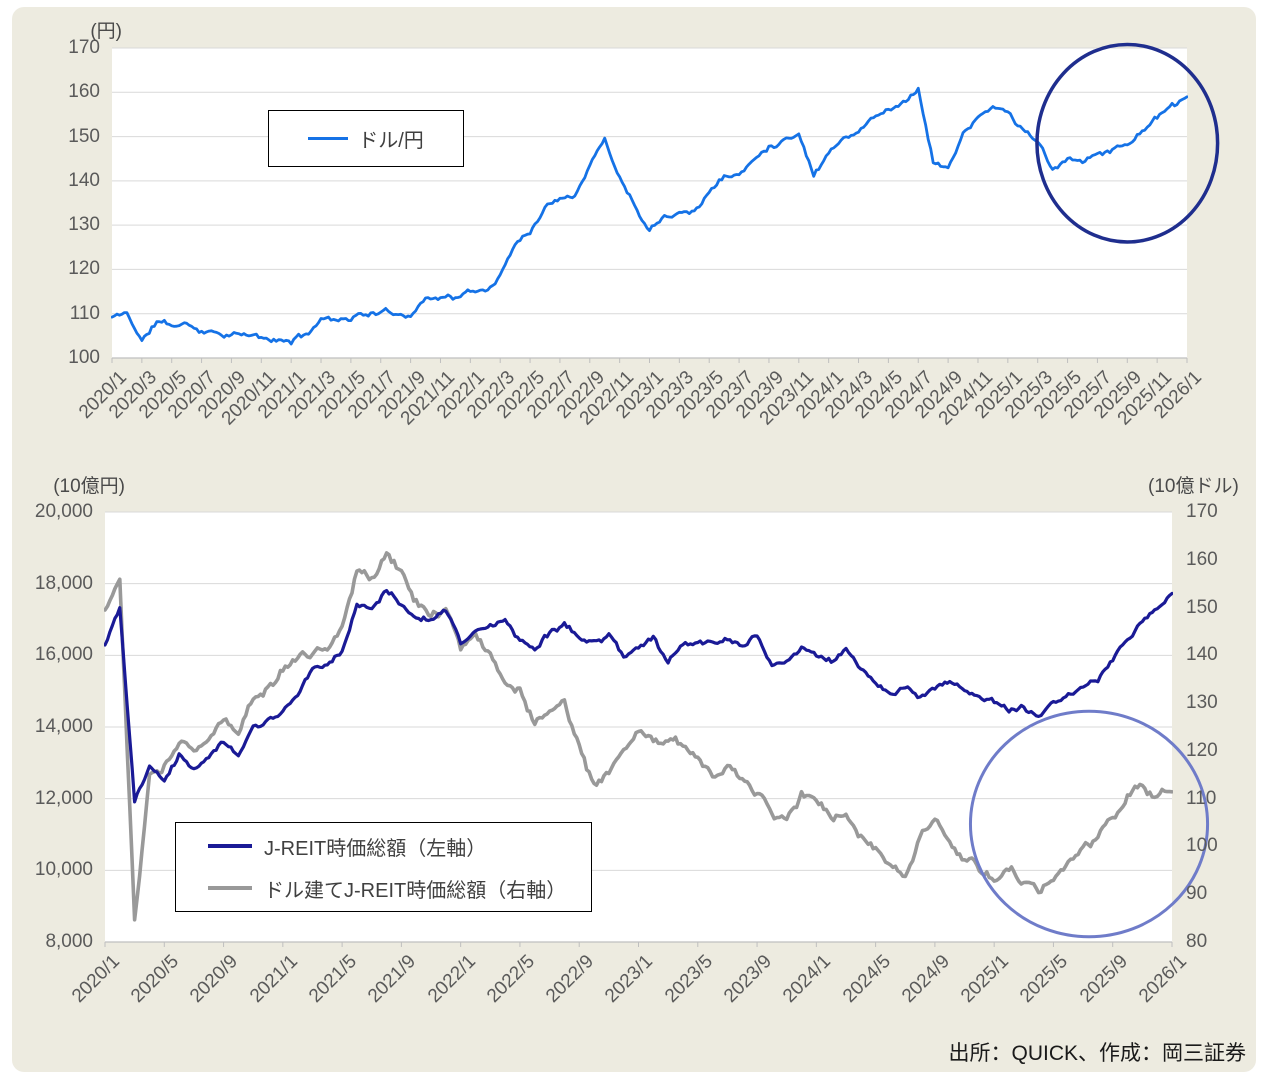 Image resolution: width=1268 pixels, height=1080 pixels. Describe the element at coordinates (375, 848) in the screenshot. I see `jreit-legend-label: J-REIT時価総額（左軸）` at that location.